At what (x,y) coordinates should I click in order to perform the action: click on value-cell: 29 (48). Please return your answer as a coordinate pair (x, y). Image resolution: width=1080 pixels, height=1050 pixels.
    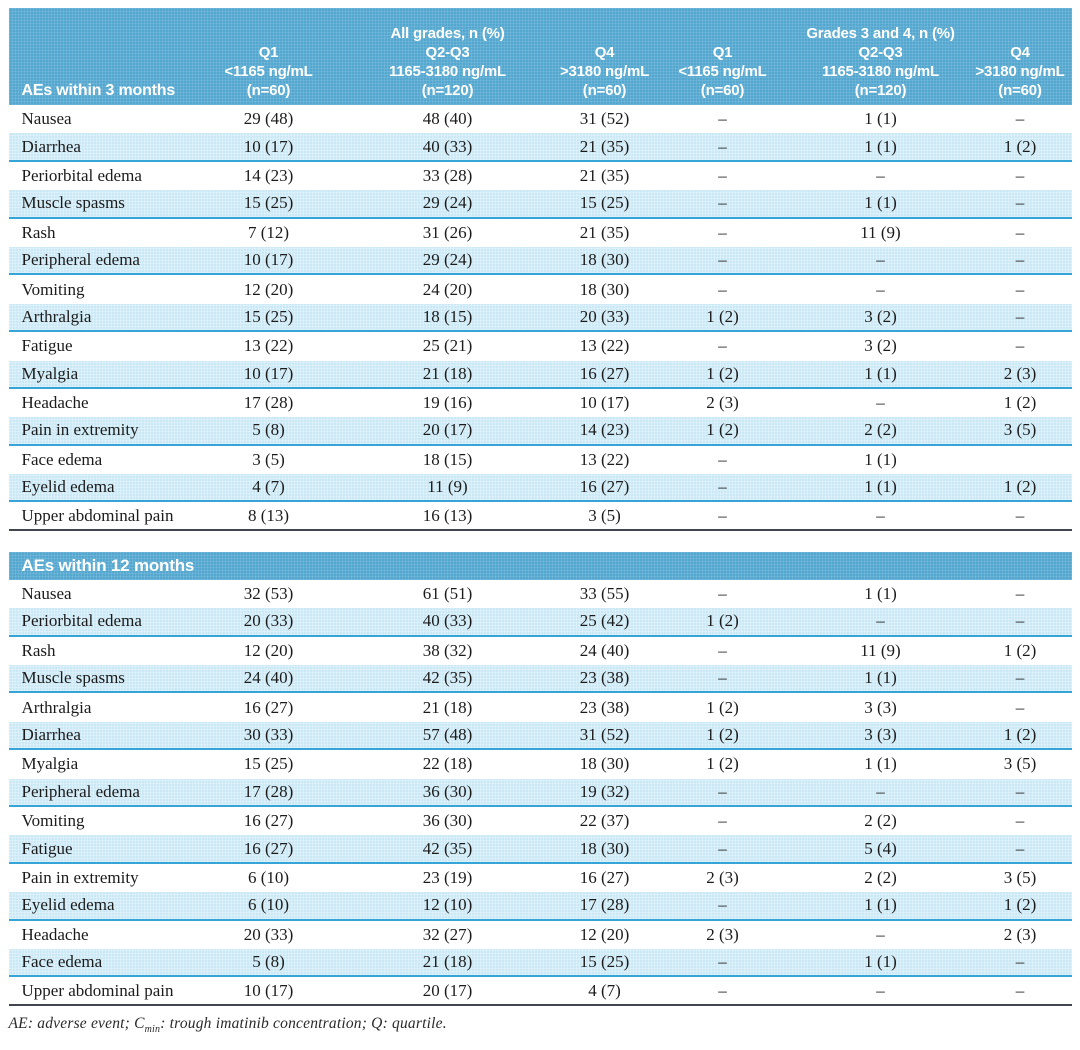
    Looking at the image, I should click on (268, 119).